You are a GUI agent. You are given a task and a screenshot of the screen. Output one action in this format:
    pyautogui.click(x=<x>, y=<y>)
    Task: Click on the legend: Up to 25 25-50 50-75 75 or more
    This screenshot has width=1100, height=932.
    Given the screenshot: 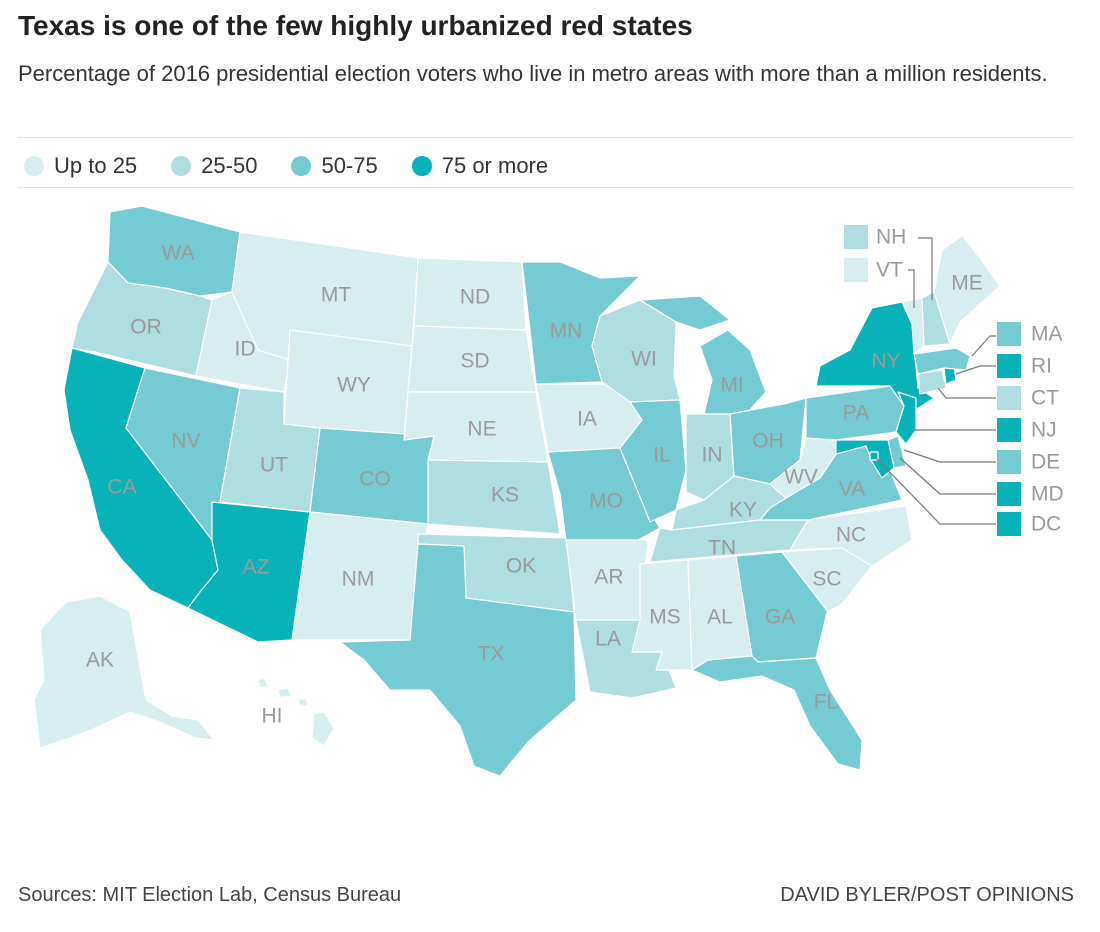 What is the action you would take?
    pyautogui.click(x=303, y=166)
    